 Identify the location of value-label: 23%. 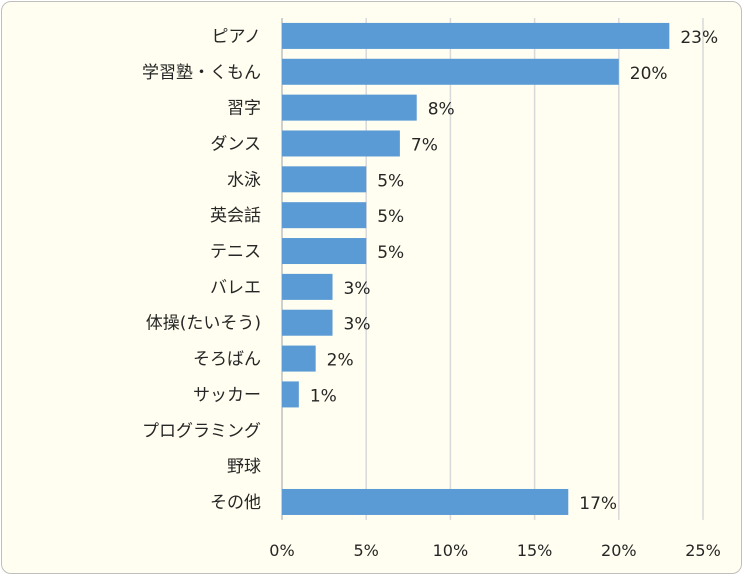
(699, 38).